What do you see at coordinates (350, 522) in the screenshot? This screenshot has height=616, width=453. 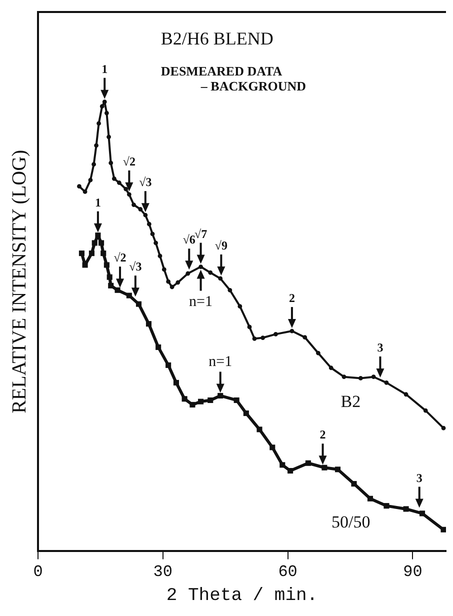 I see `series-label: 50/50` at bounding box center [350, 522].